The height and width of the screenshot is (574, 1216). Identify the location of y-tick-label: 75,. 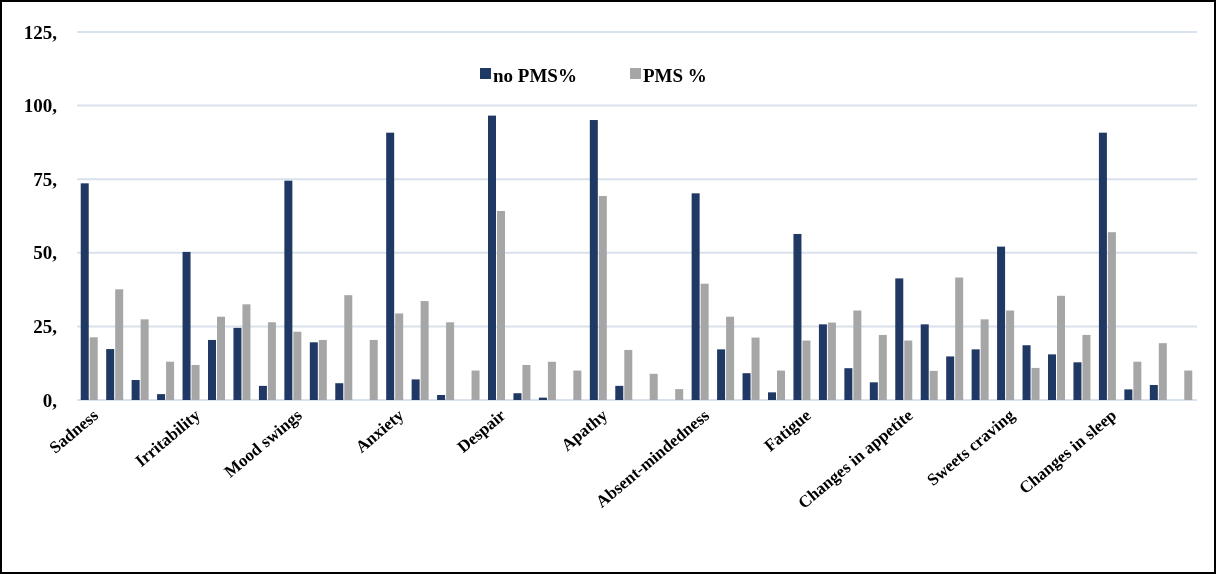
(45, 179).